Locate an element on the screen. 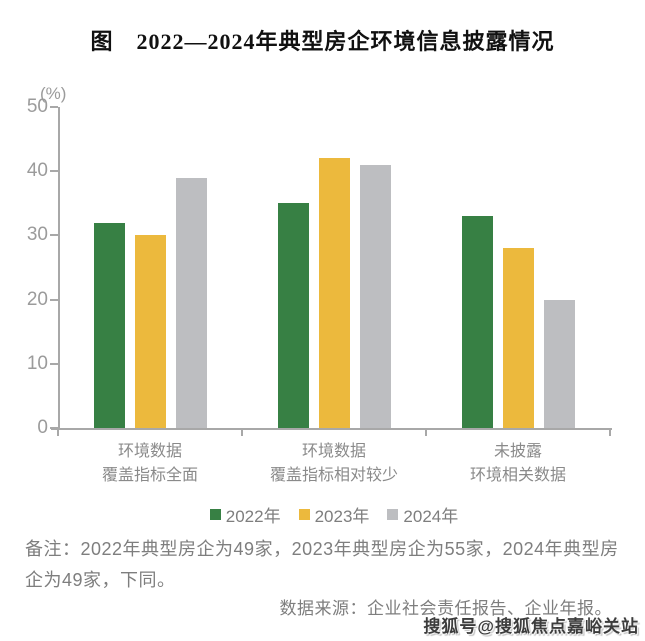 This screenshot has height=641, width=645. y-axis-tick-label: 10 is located at coordinates (37, 363).